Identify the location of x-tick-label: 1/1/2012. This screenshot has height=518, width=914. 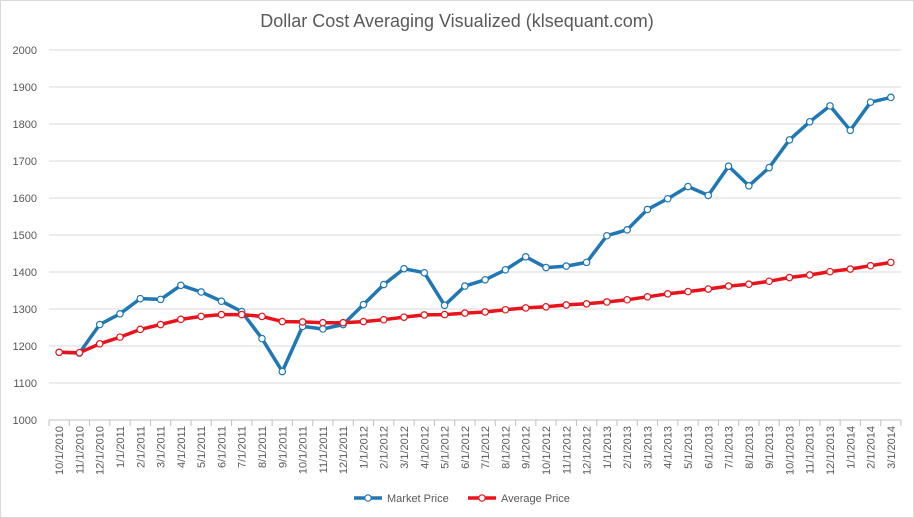
(364, 447).